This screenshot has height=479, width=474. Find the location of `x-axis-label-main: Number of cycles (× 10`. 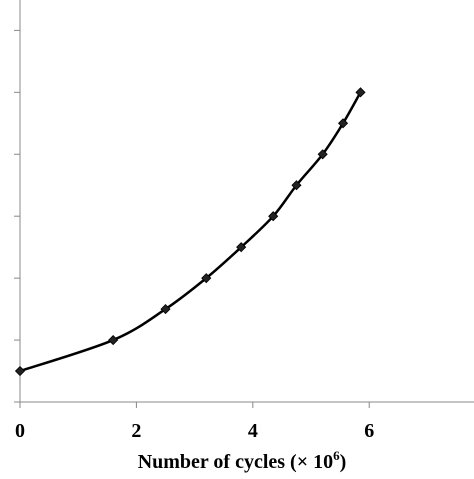

x-axis-label-main: Number of cycles (× 10 is located at coordinates (235, 462).